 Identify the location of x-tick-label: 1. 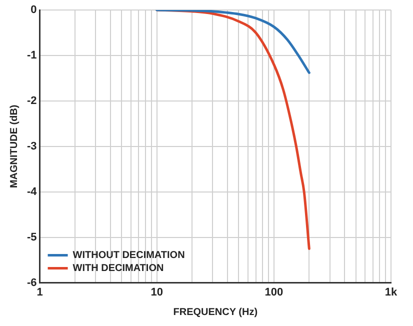
(39, 292).